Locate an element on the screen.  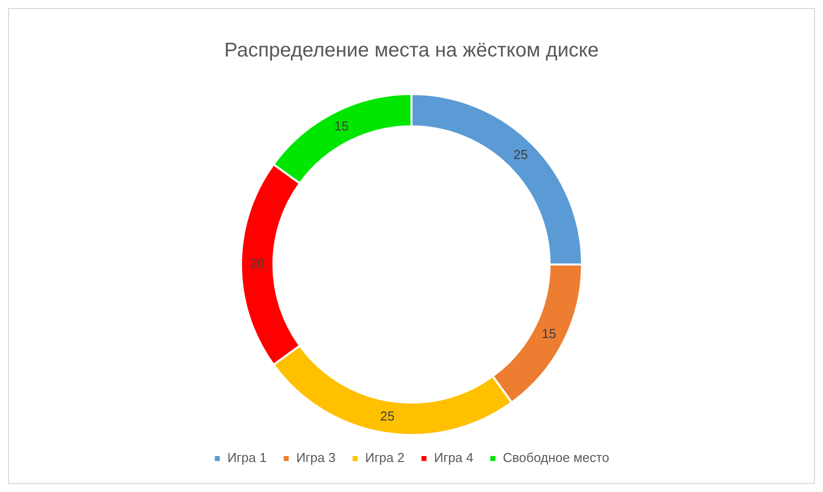
legend-label: Игра 3 is located at coordinates (316, 458).